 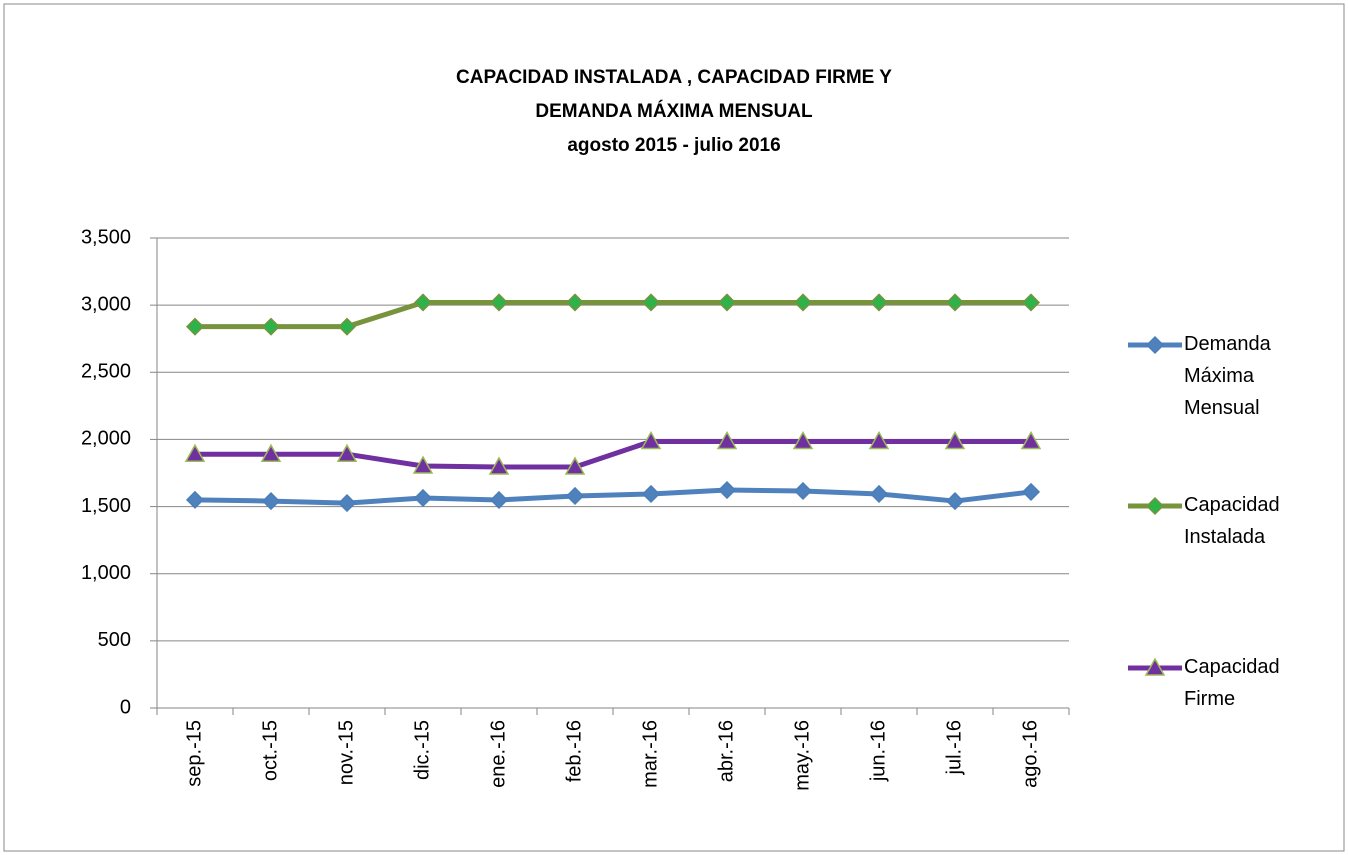 I want to click on y-tick-label: 2,500, so click(x=106, y=372).